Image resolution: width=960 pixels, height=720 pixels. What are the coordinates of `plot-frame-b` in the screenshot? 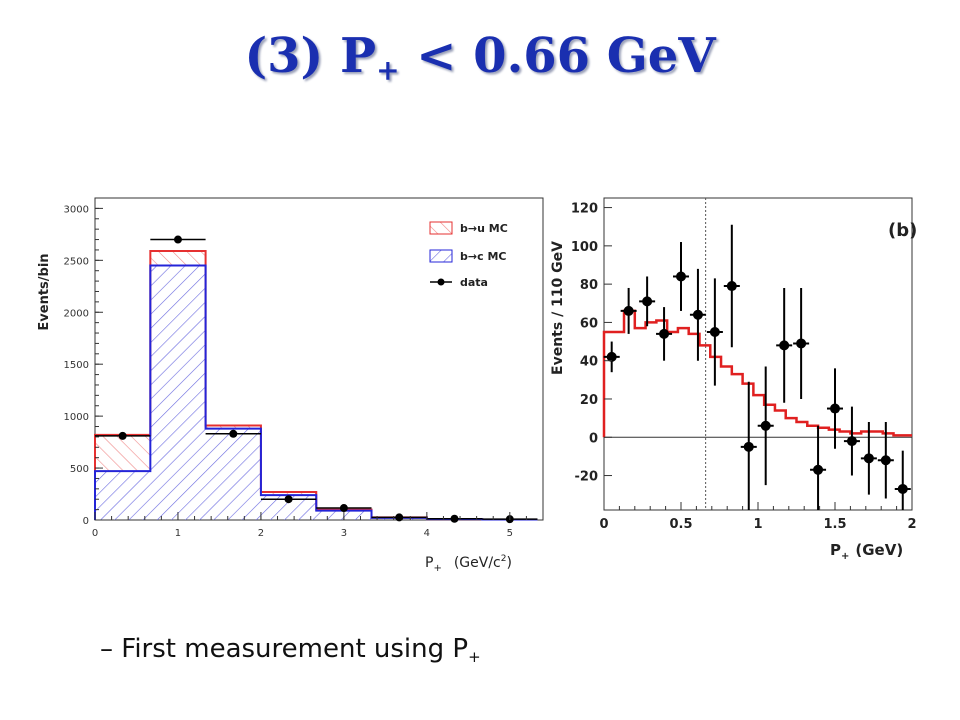 It's located at (758, 354).